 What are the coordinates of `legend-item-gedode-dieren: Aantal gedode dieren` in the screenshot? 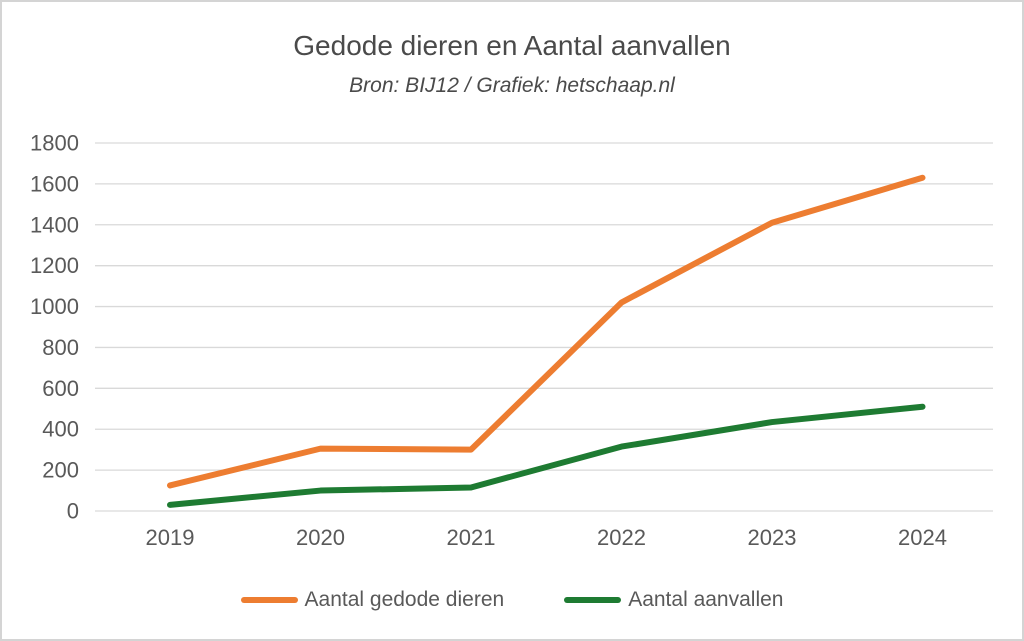 It's located at (372, 600).